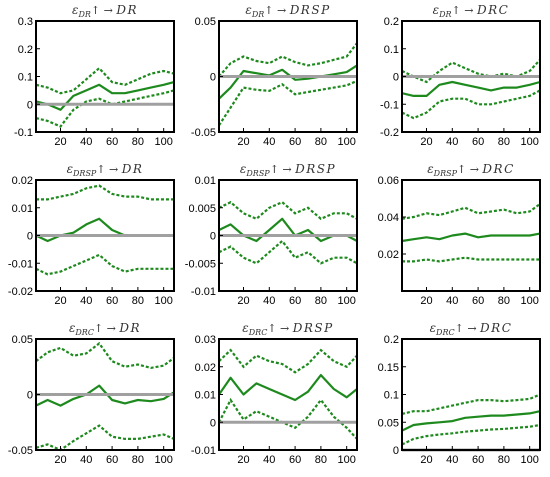 This screenshot has height=477, width=550. Describe the element at coordinates (84, 332) in the screenshot. I see `title-shock: DRC` at that location.